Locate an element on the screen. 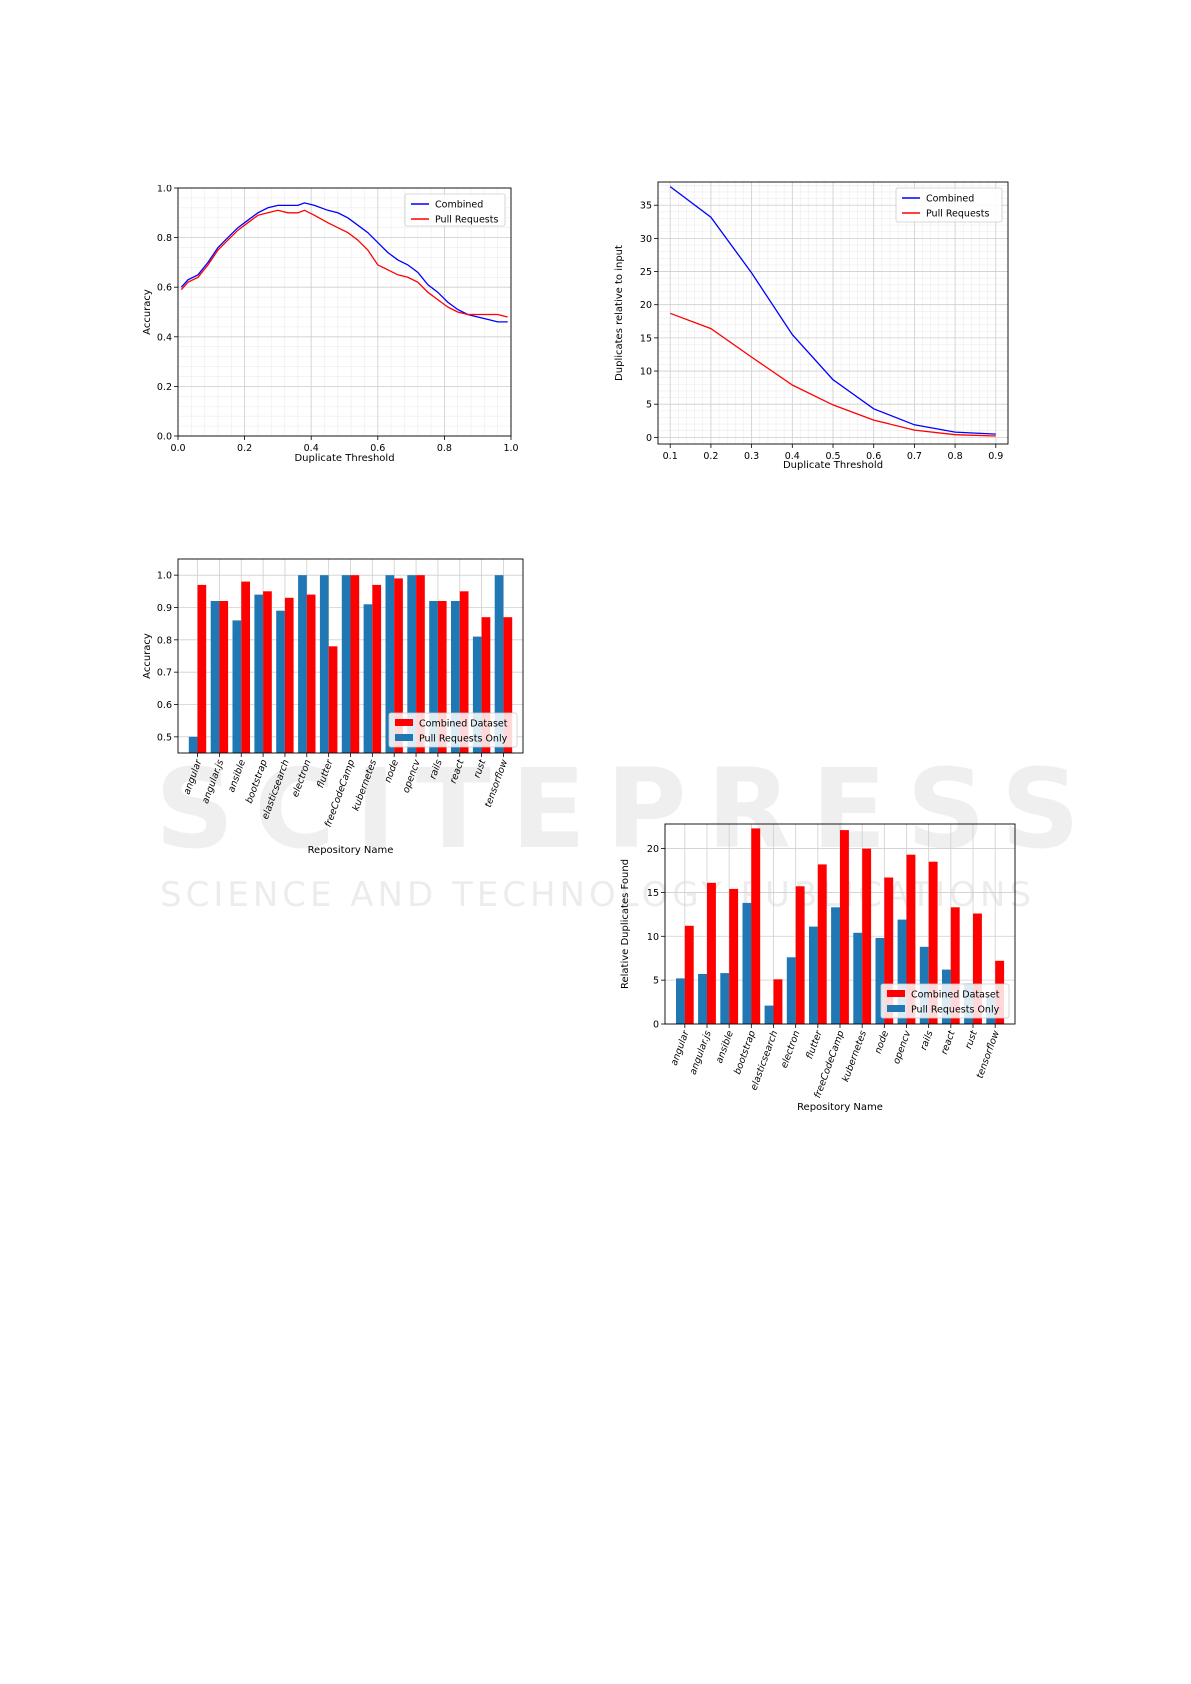 This screenshot has width=1191, height=1684. y-tick-label: 1.0 is located at coordinates (164, 190).